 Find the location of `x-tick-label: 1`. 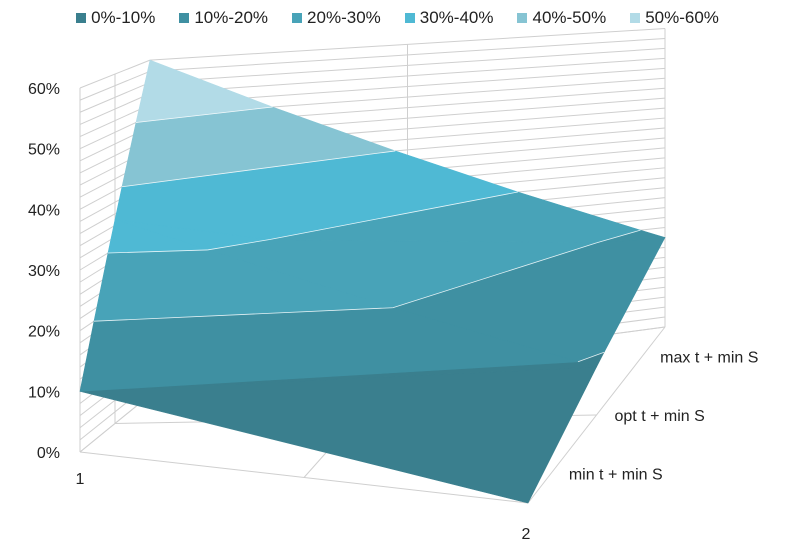

x-tick-label: 1 is located at coordinates (80, 479).